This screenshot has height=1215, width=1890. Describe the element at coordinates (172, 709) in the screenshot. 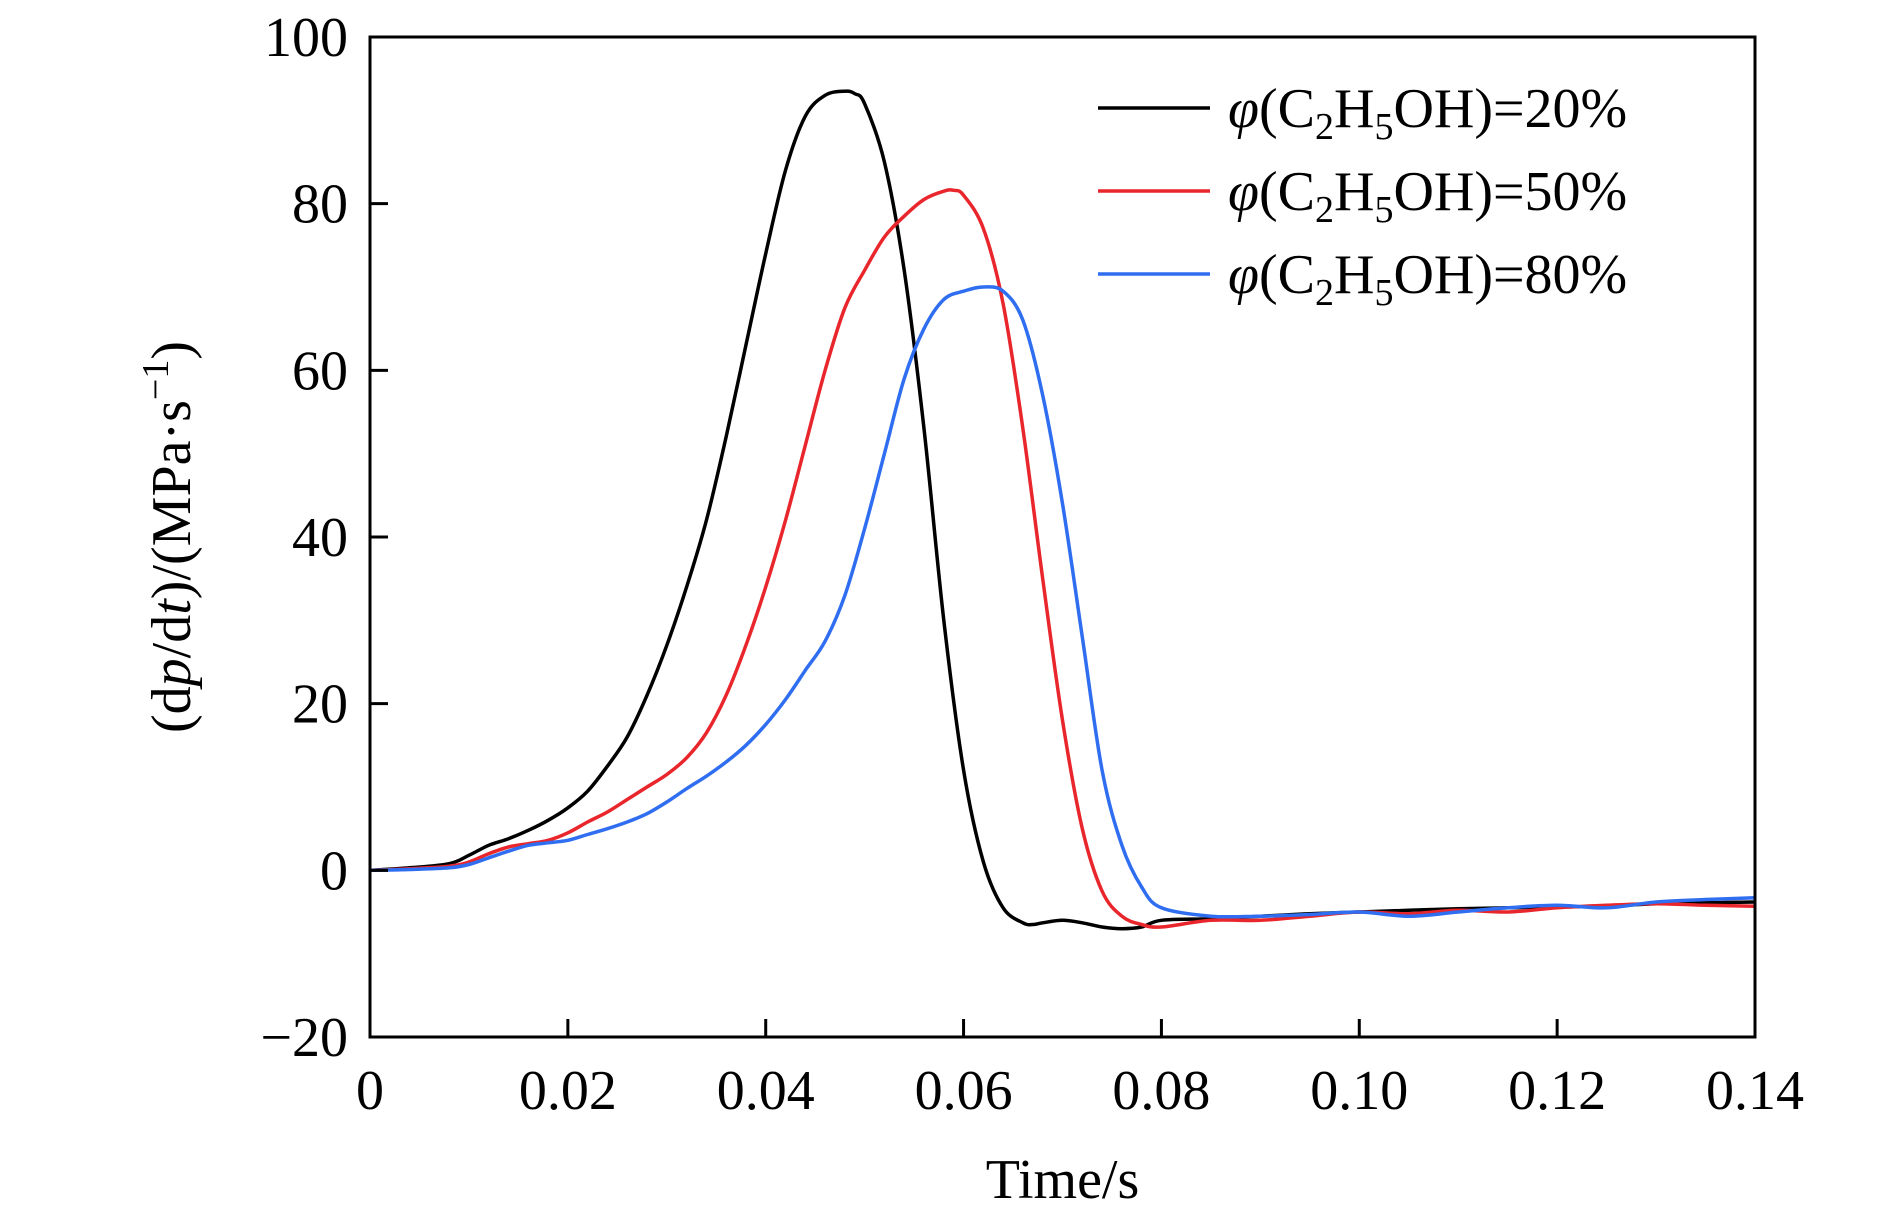

I see `y-label-part-1: (d` at that location.